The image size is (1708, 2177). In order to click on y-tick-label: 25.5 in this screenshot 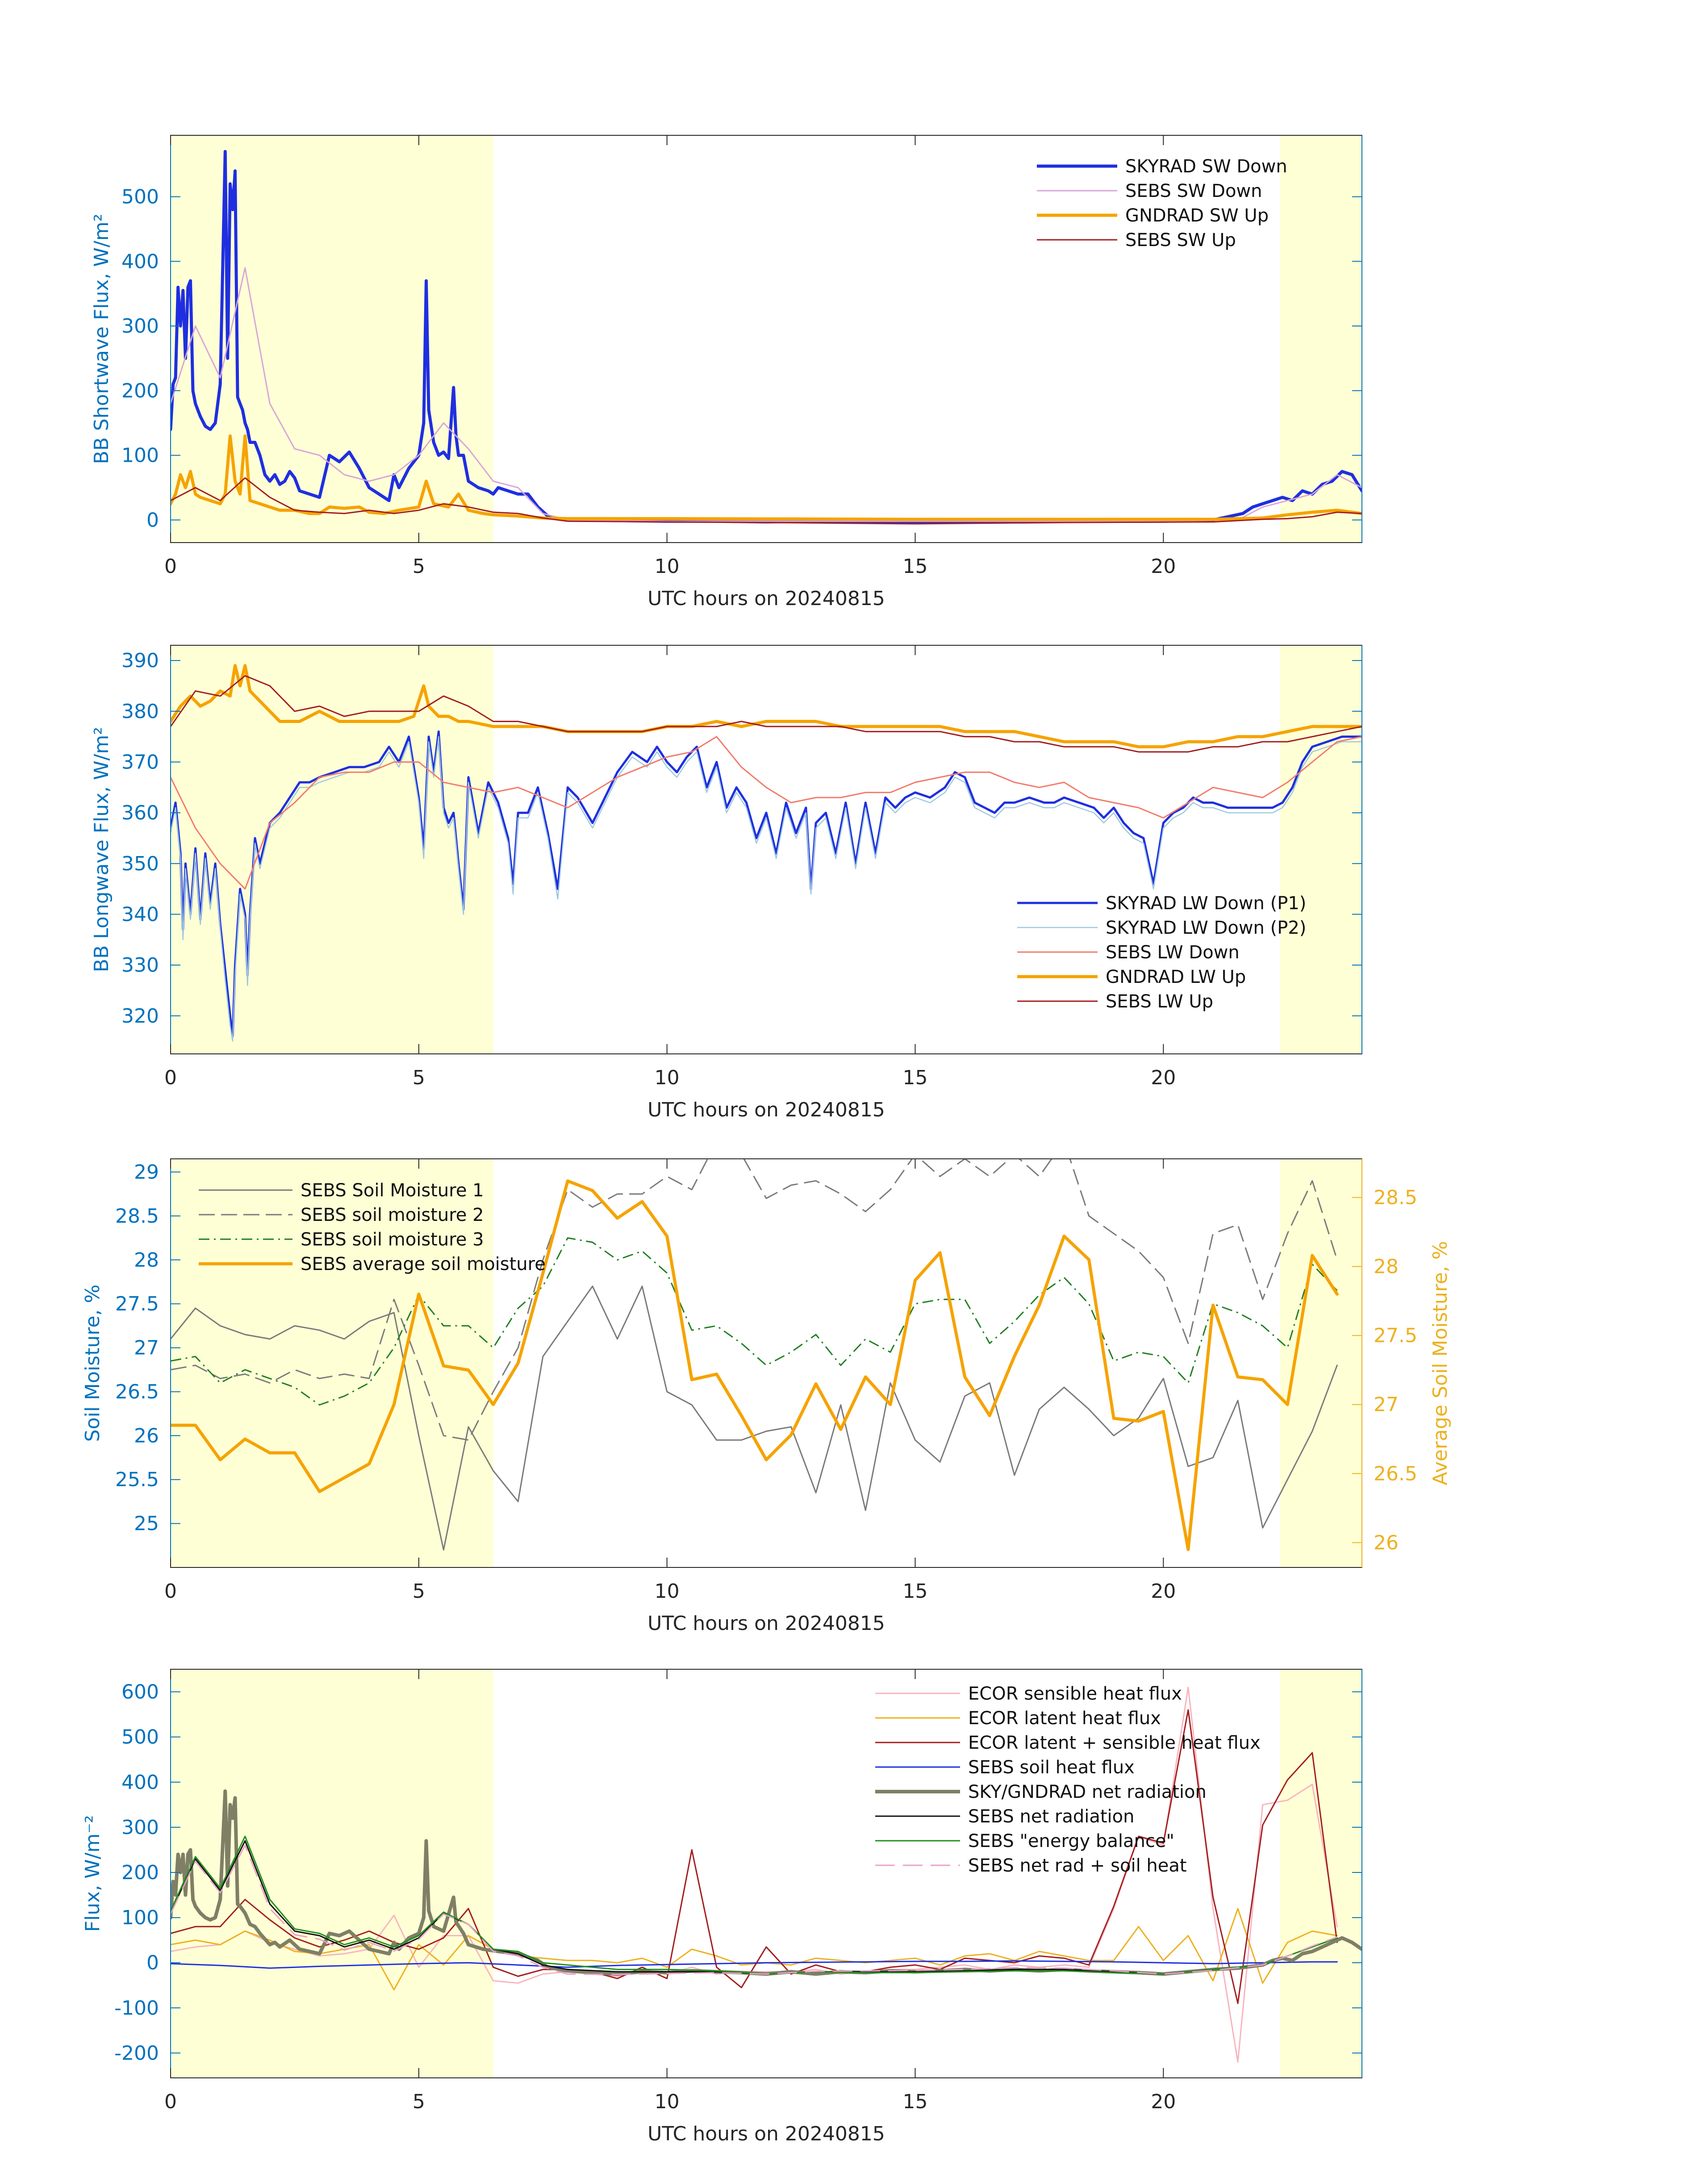, I will do `click(137, 1479)`.